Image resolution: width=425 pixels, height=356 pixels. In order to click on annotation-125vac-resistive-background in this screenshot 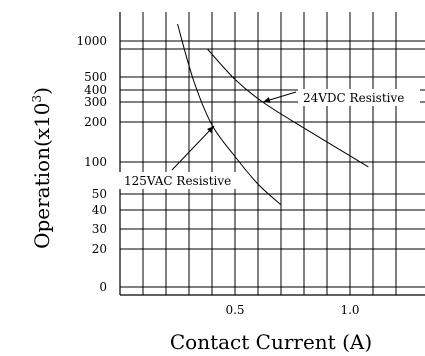, I will do `click(182, 180)`.